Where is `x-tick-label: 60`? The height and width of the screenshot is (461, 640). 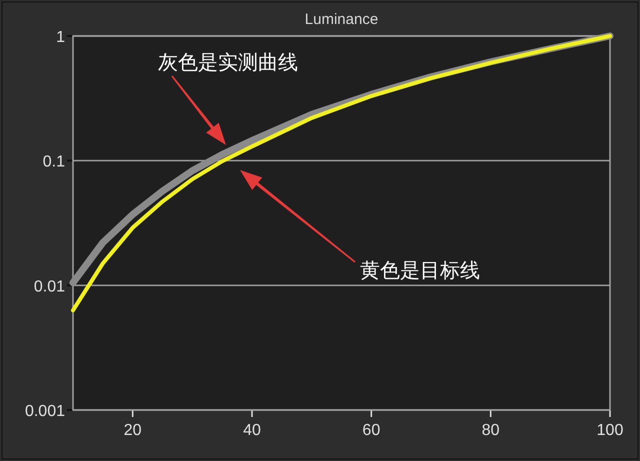 x-tick-label: 60 is located at coordinates (371, 430).